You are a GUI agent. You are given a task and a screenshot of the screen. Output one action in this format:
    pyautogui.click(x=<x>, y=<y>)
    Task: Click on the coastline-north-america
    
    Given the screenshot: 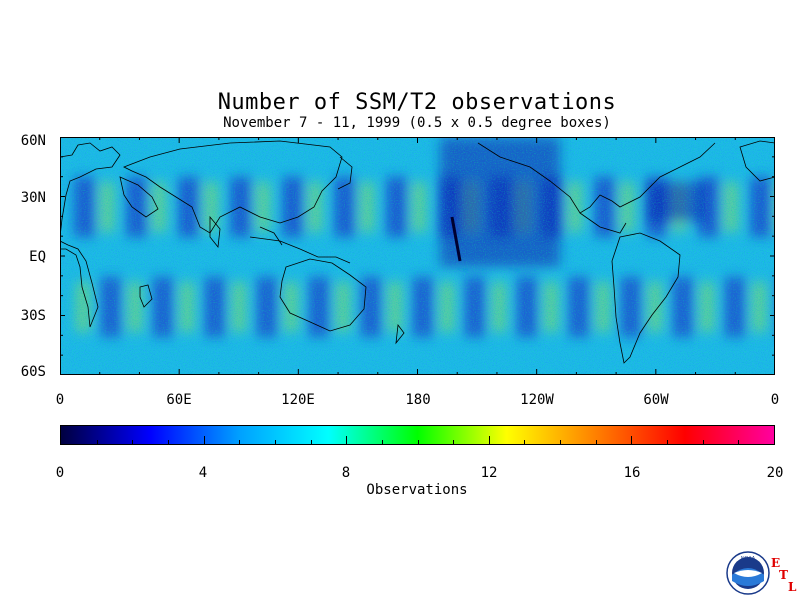 What is the action you would take?
    pyautogui.click(x=596, y=178)
    